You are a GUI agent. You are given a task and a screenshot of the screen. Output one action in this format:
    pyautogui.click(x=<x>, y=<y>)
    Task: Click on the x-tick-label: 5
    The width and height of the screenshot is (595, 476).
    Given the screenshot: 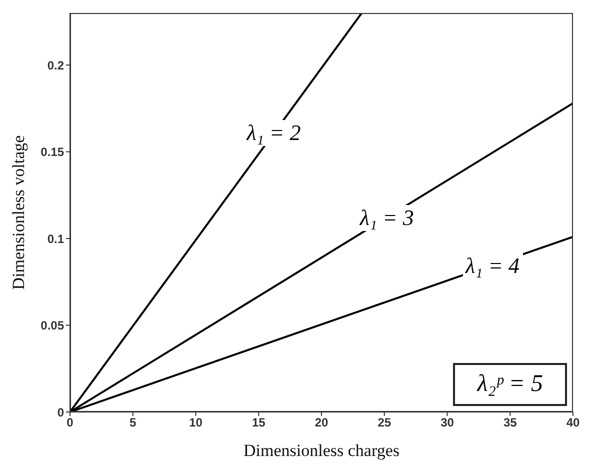 What is the action you would take?
    pyautogui.click(x=133, y=423)
    